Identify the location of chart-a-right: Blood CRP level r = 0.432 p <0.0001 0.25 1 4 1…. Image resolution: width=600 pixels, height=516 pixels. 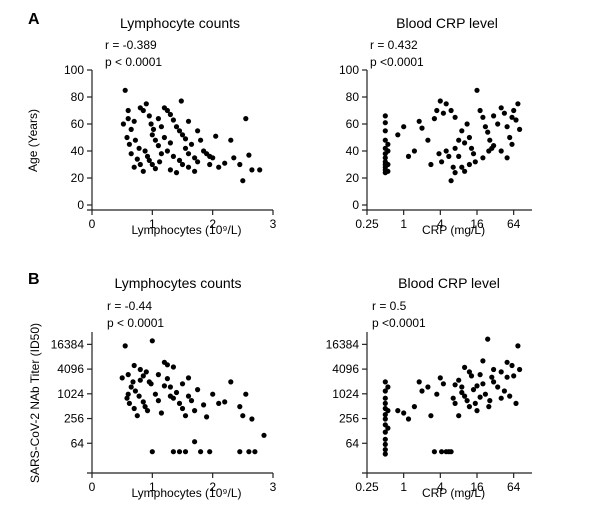
(435, 126).